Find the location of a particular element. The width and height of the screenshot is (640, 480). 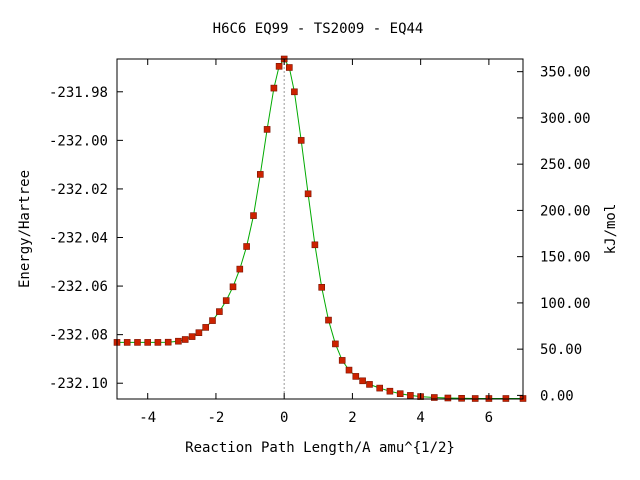

y2-tick-label: 150.00 is located at coordinates (565, 258).